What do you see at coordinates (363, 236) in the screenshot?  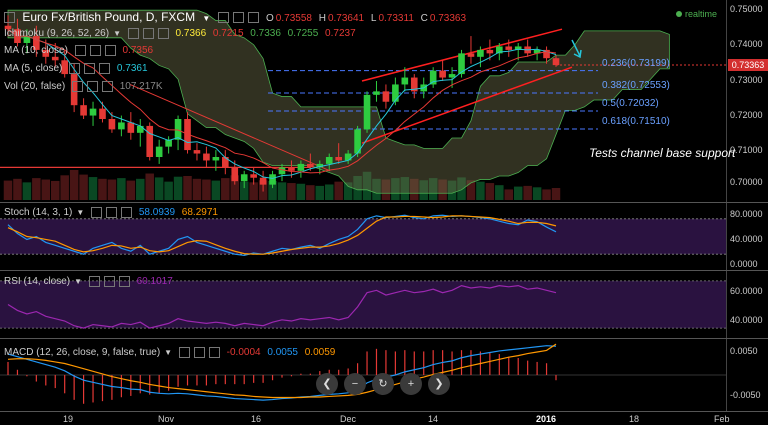 I see `stoch-pane` at bounding box center [363, 236].